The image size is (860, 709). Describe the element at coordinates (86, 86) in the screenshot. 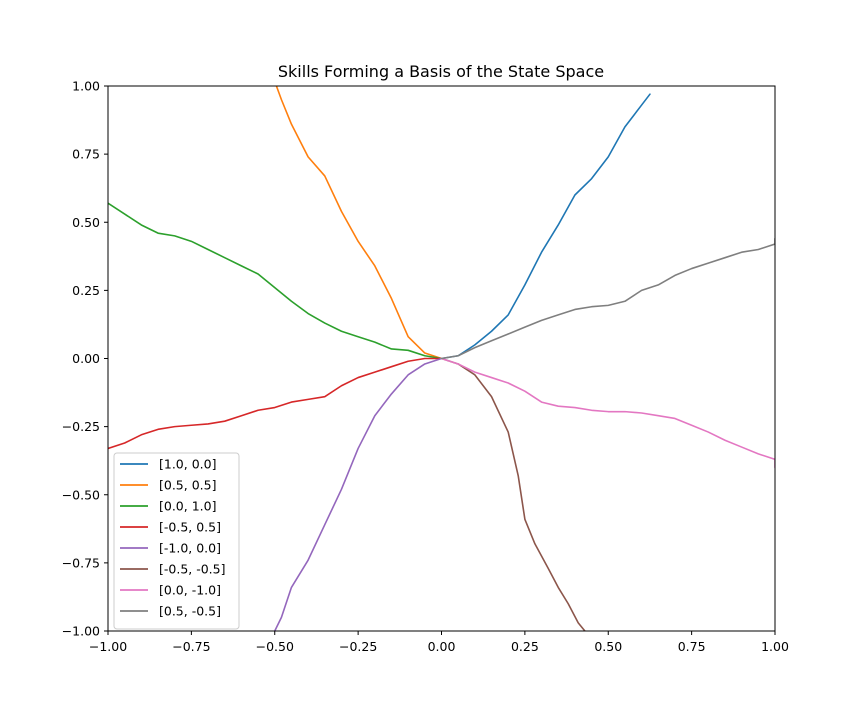

I see `y-tick-label: 1.00` at that location.